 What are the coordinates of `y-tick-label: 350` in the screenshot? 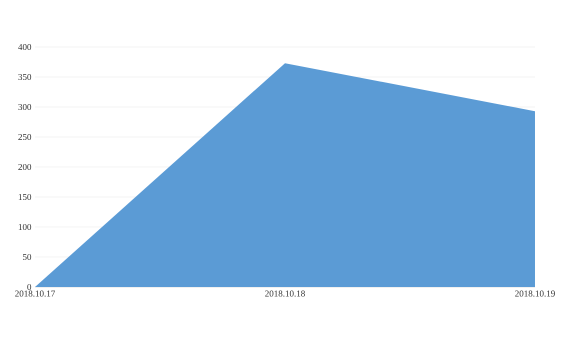 It's located at (25, 77).